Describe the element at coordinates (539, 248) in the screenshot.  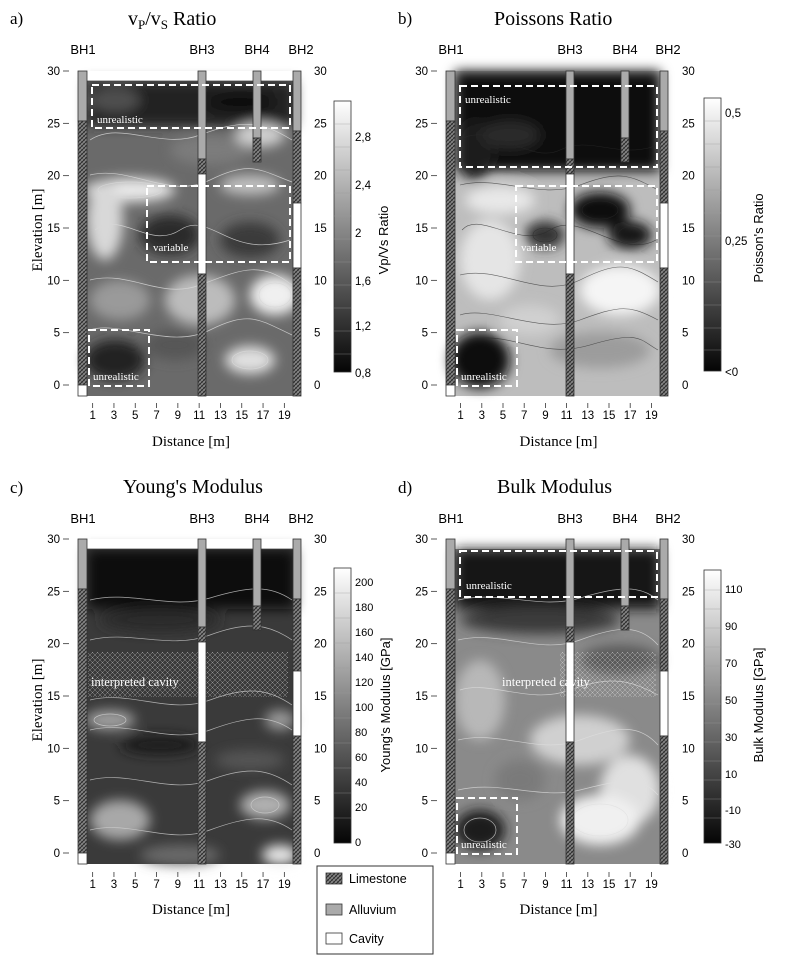
I see `annotation-label: variable` at that location.